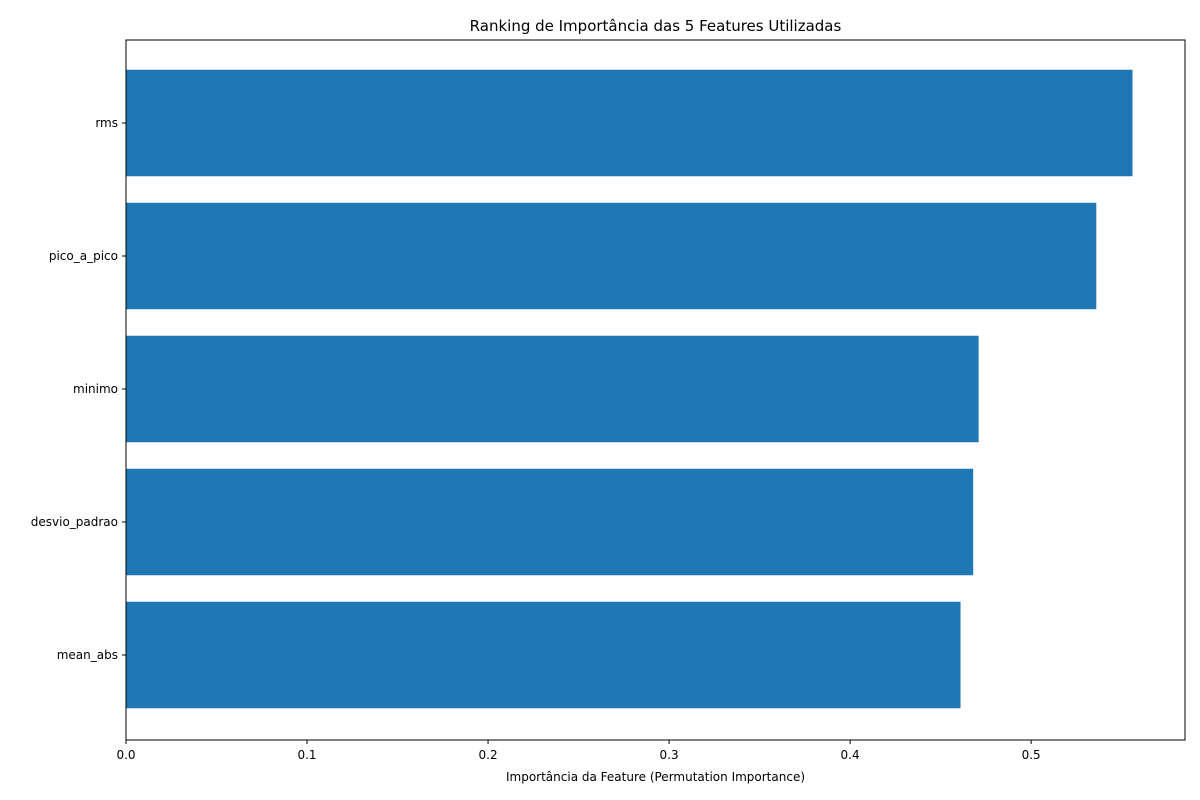  I want to click on bar-pico-a-pico, so click(611, 256).